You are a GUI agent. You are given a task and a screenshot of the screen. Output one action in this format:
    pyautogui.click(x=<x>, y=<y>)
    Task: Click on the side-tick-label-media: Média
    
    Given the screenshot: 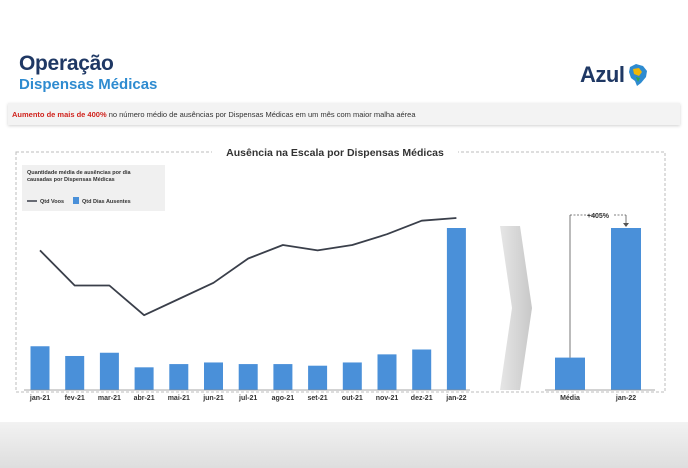 What is the action you would take?
    pyautogui.click(x=570, y=398)
    